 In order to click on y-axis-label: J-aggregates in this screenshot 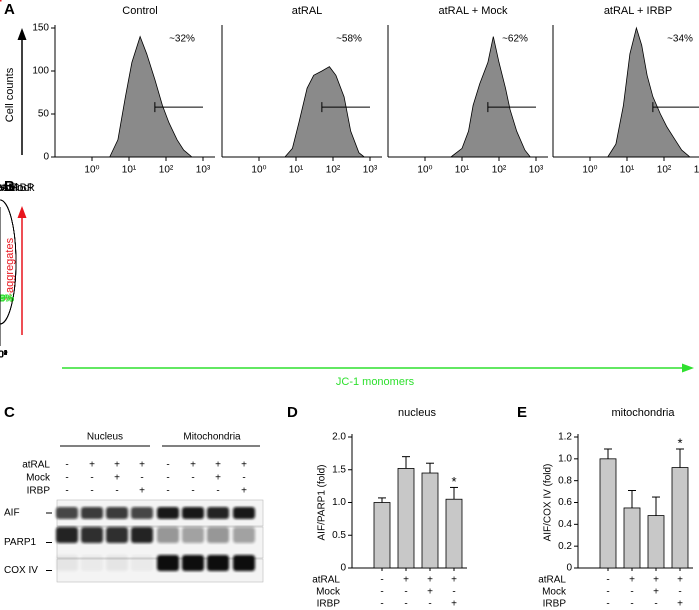, I will do `click(10, 269)`.